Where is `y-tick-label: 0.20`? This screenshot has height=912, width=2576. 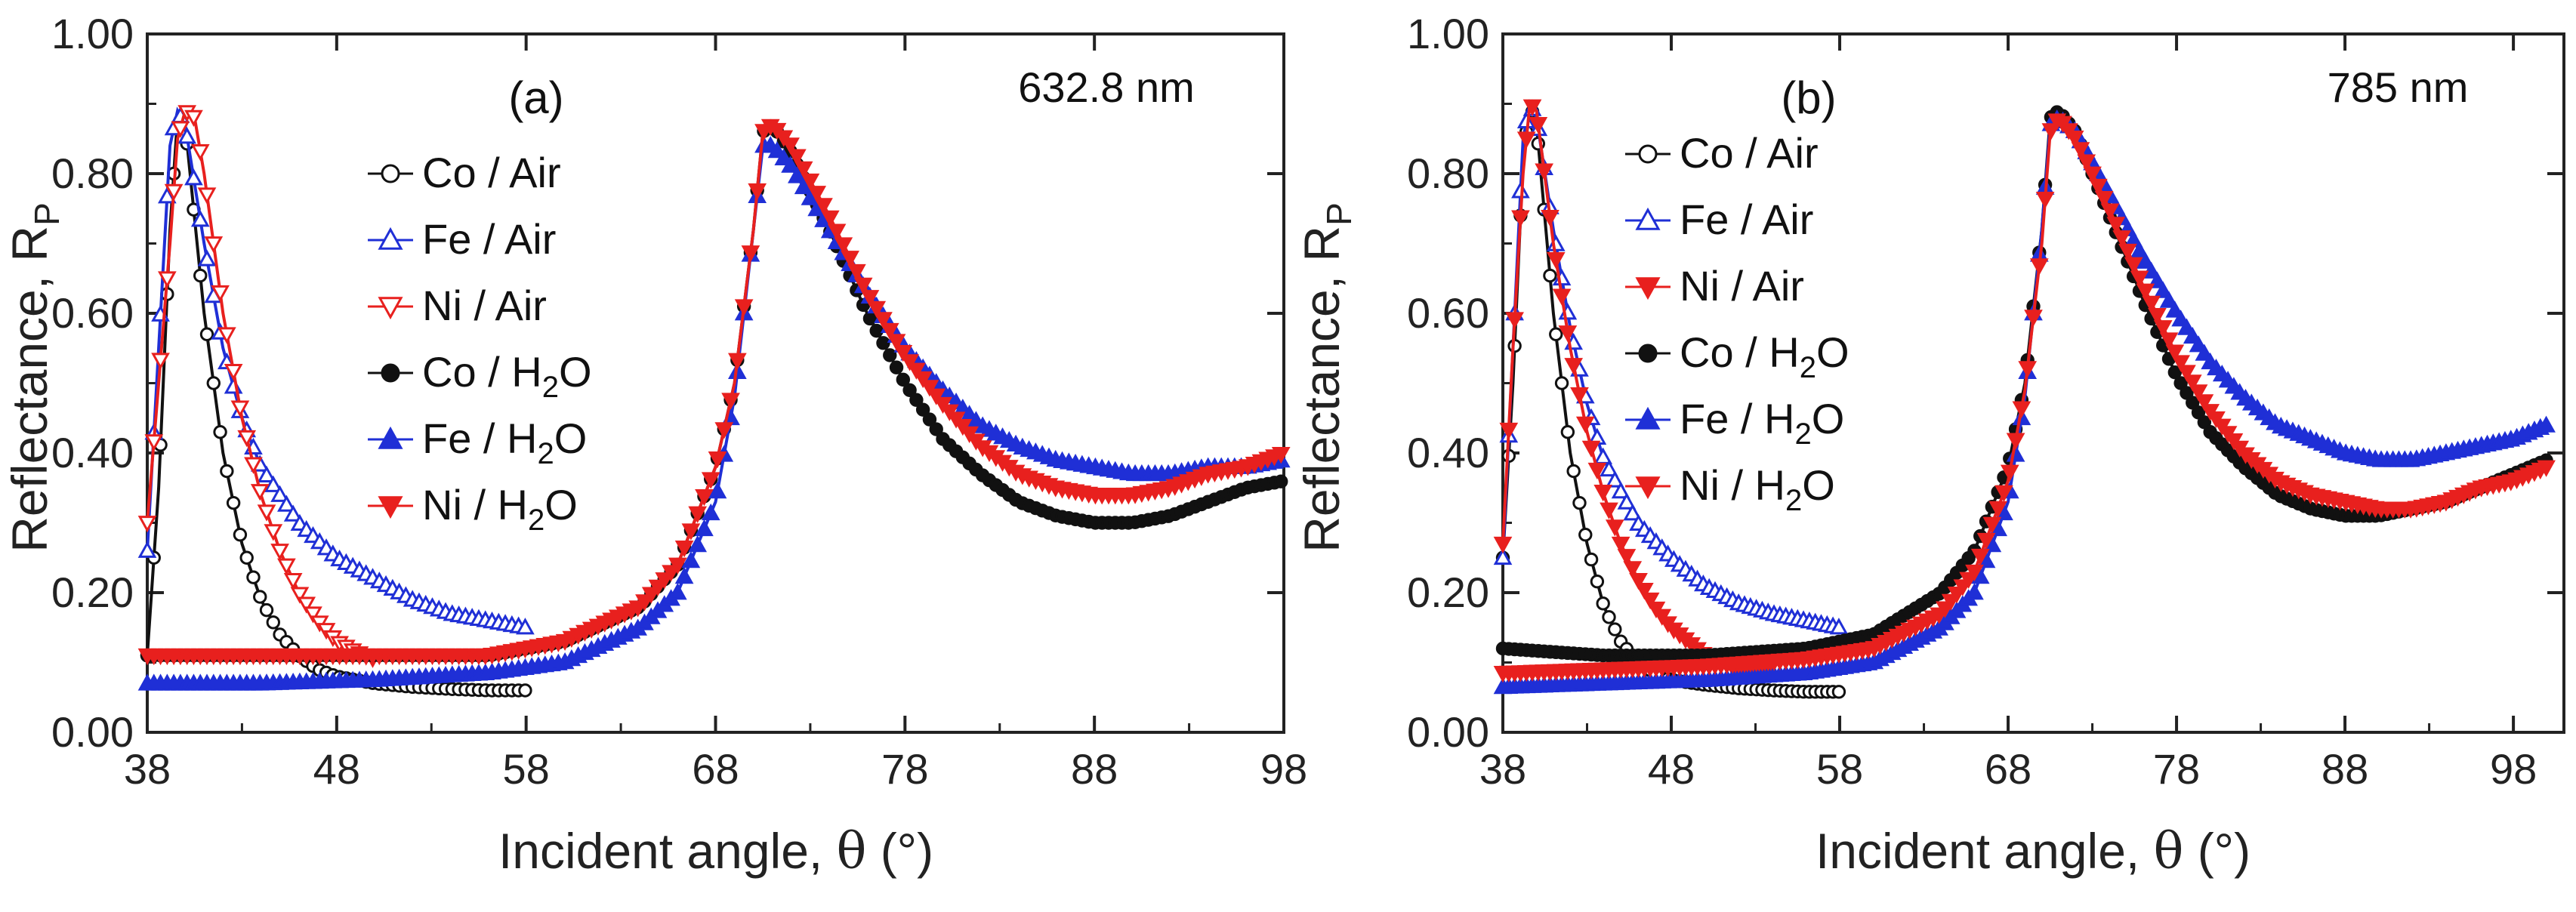 y-tick-label: 0.20 is located at coordinates (92, 592).